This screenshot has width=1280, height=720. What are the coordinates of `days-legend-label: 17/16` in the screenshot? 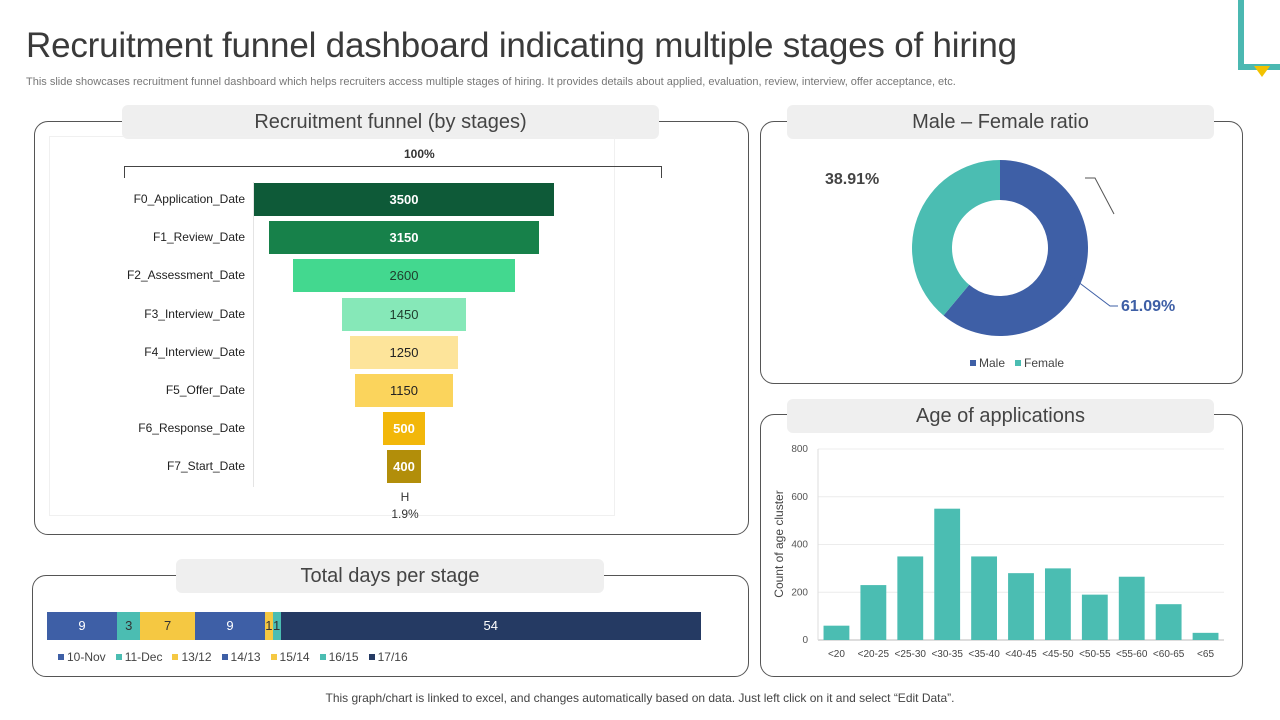 It's located at (392, 657).